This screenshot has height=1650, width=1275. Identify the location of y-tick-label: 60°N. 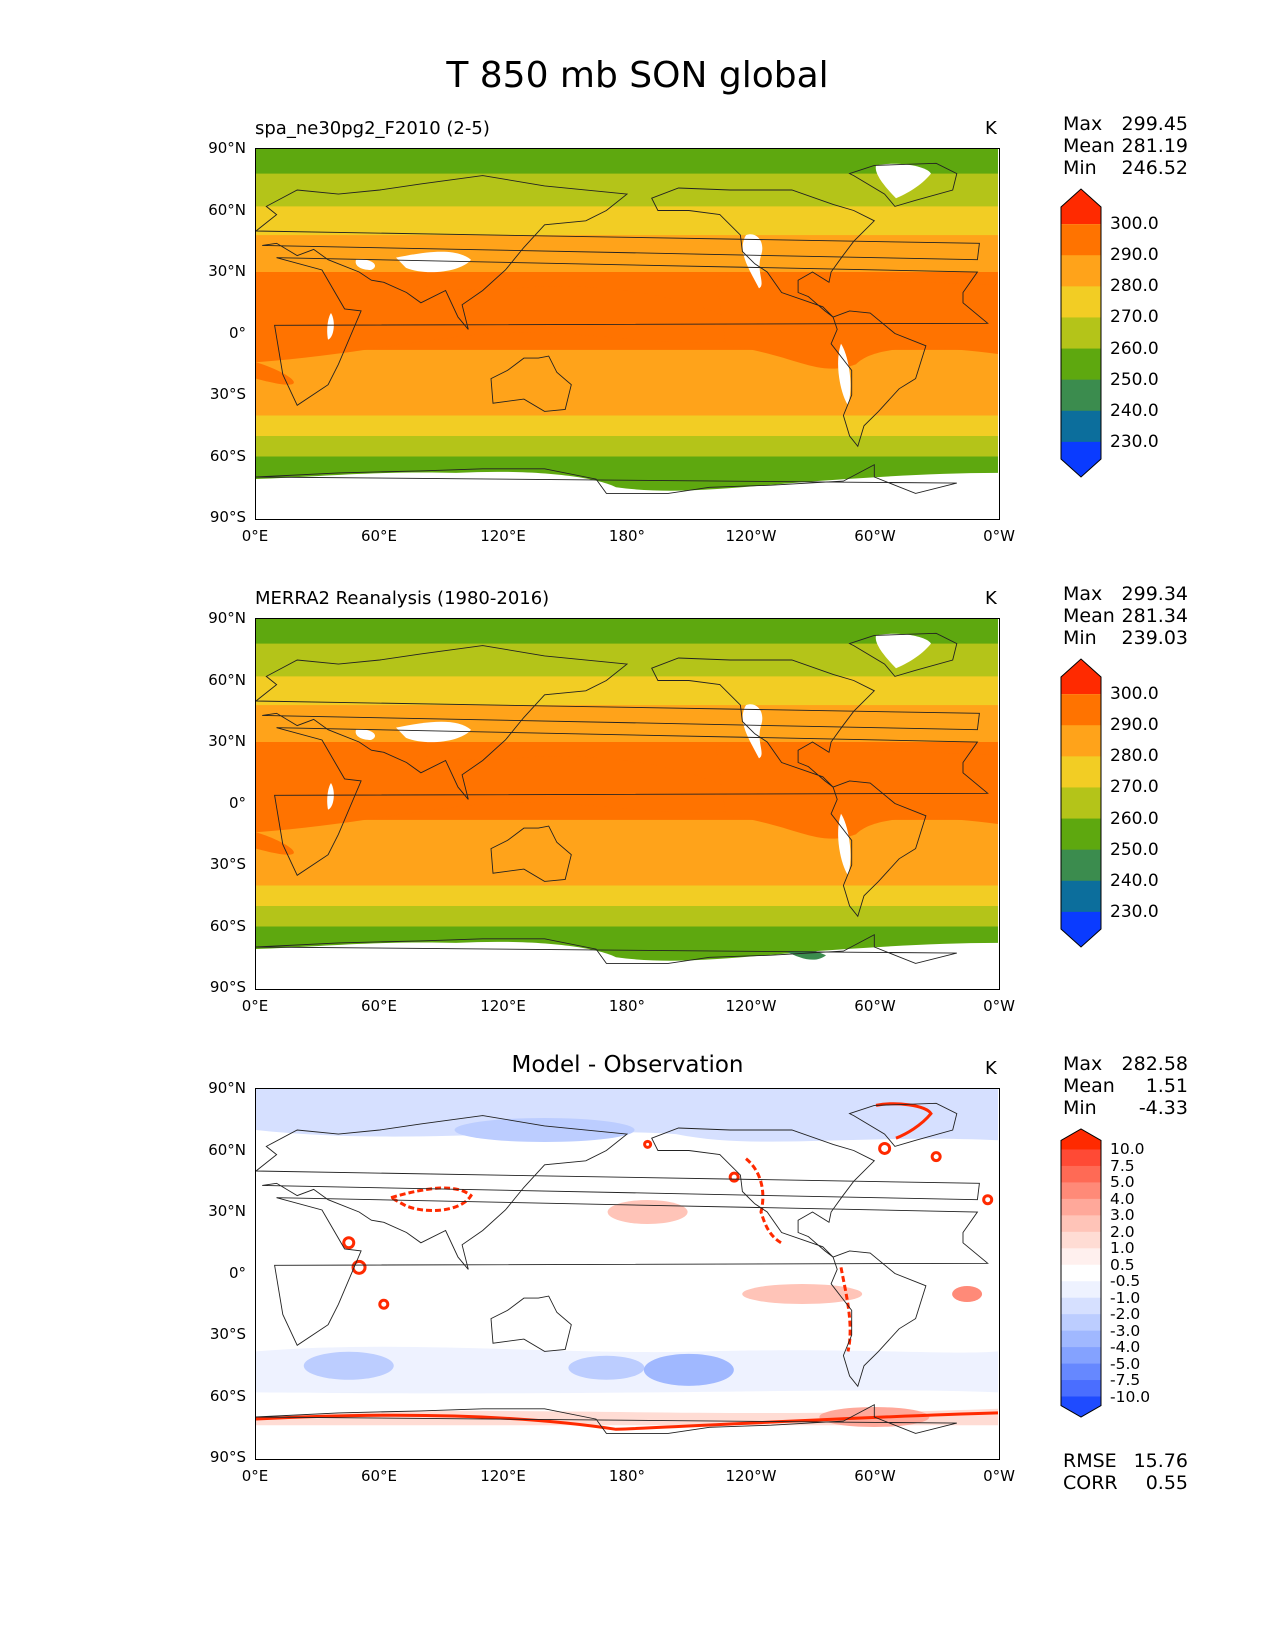
(227, 209).